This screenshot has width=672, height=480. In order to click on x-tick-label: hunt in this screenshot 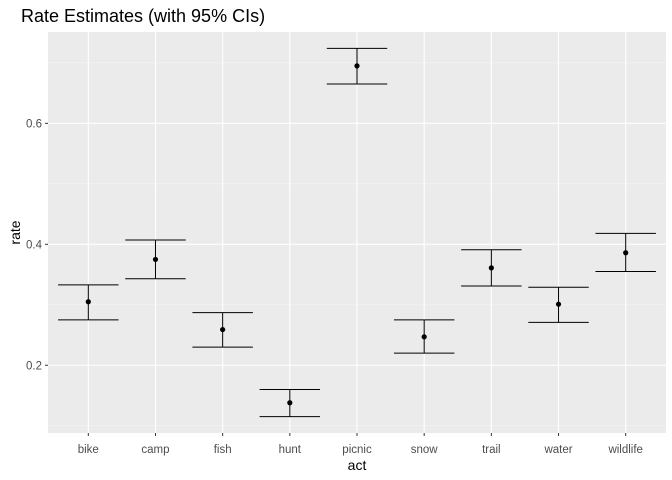, I will do `click(290, 450)`.